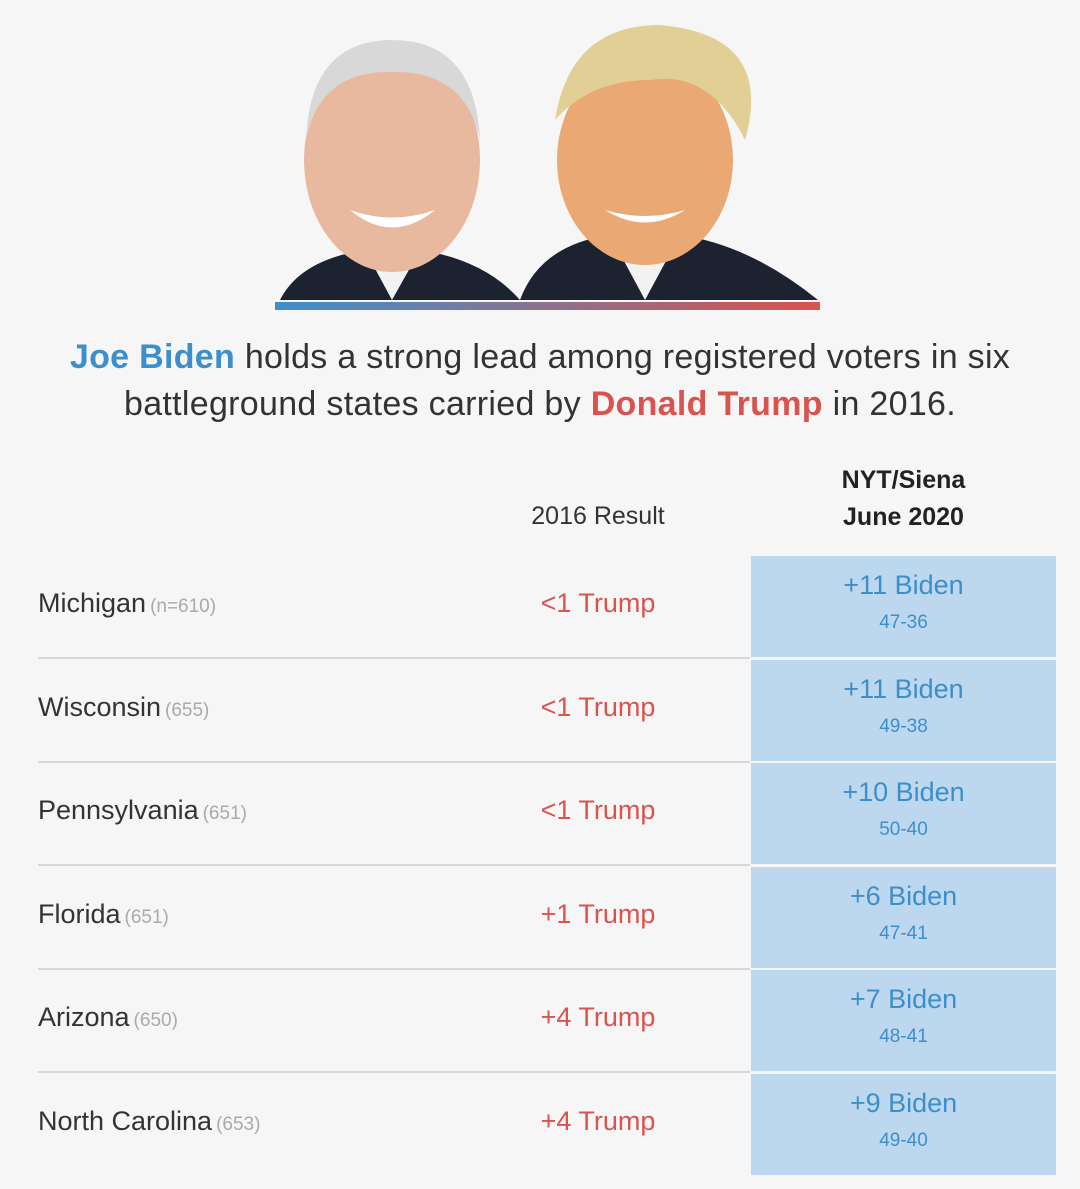 The image size is (1080, 1189). I want to click on poll-margin: +7 Biden, so click(903, 999).